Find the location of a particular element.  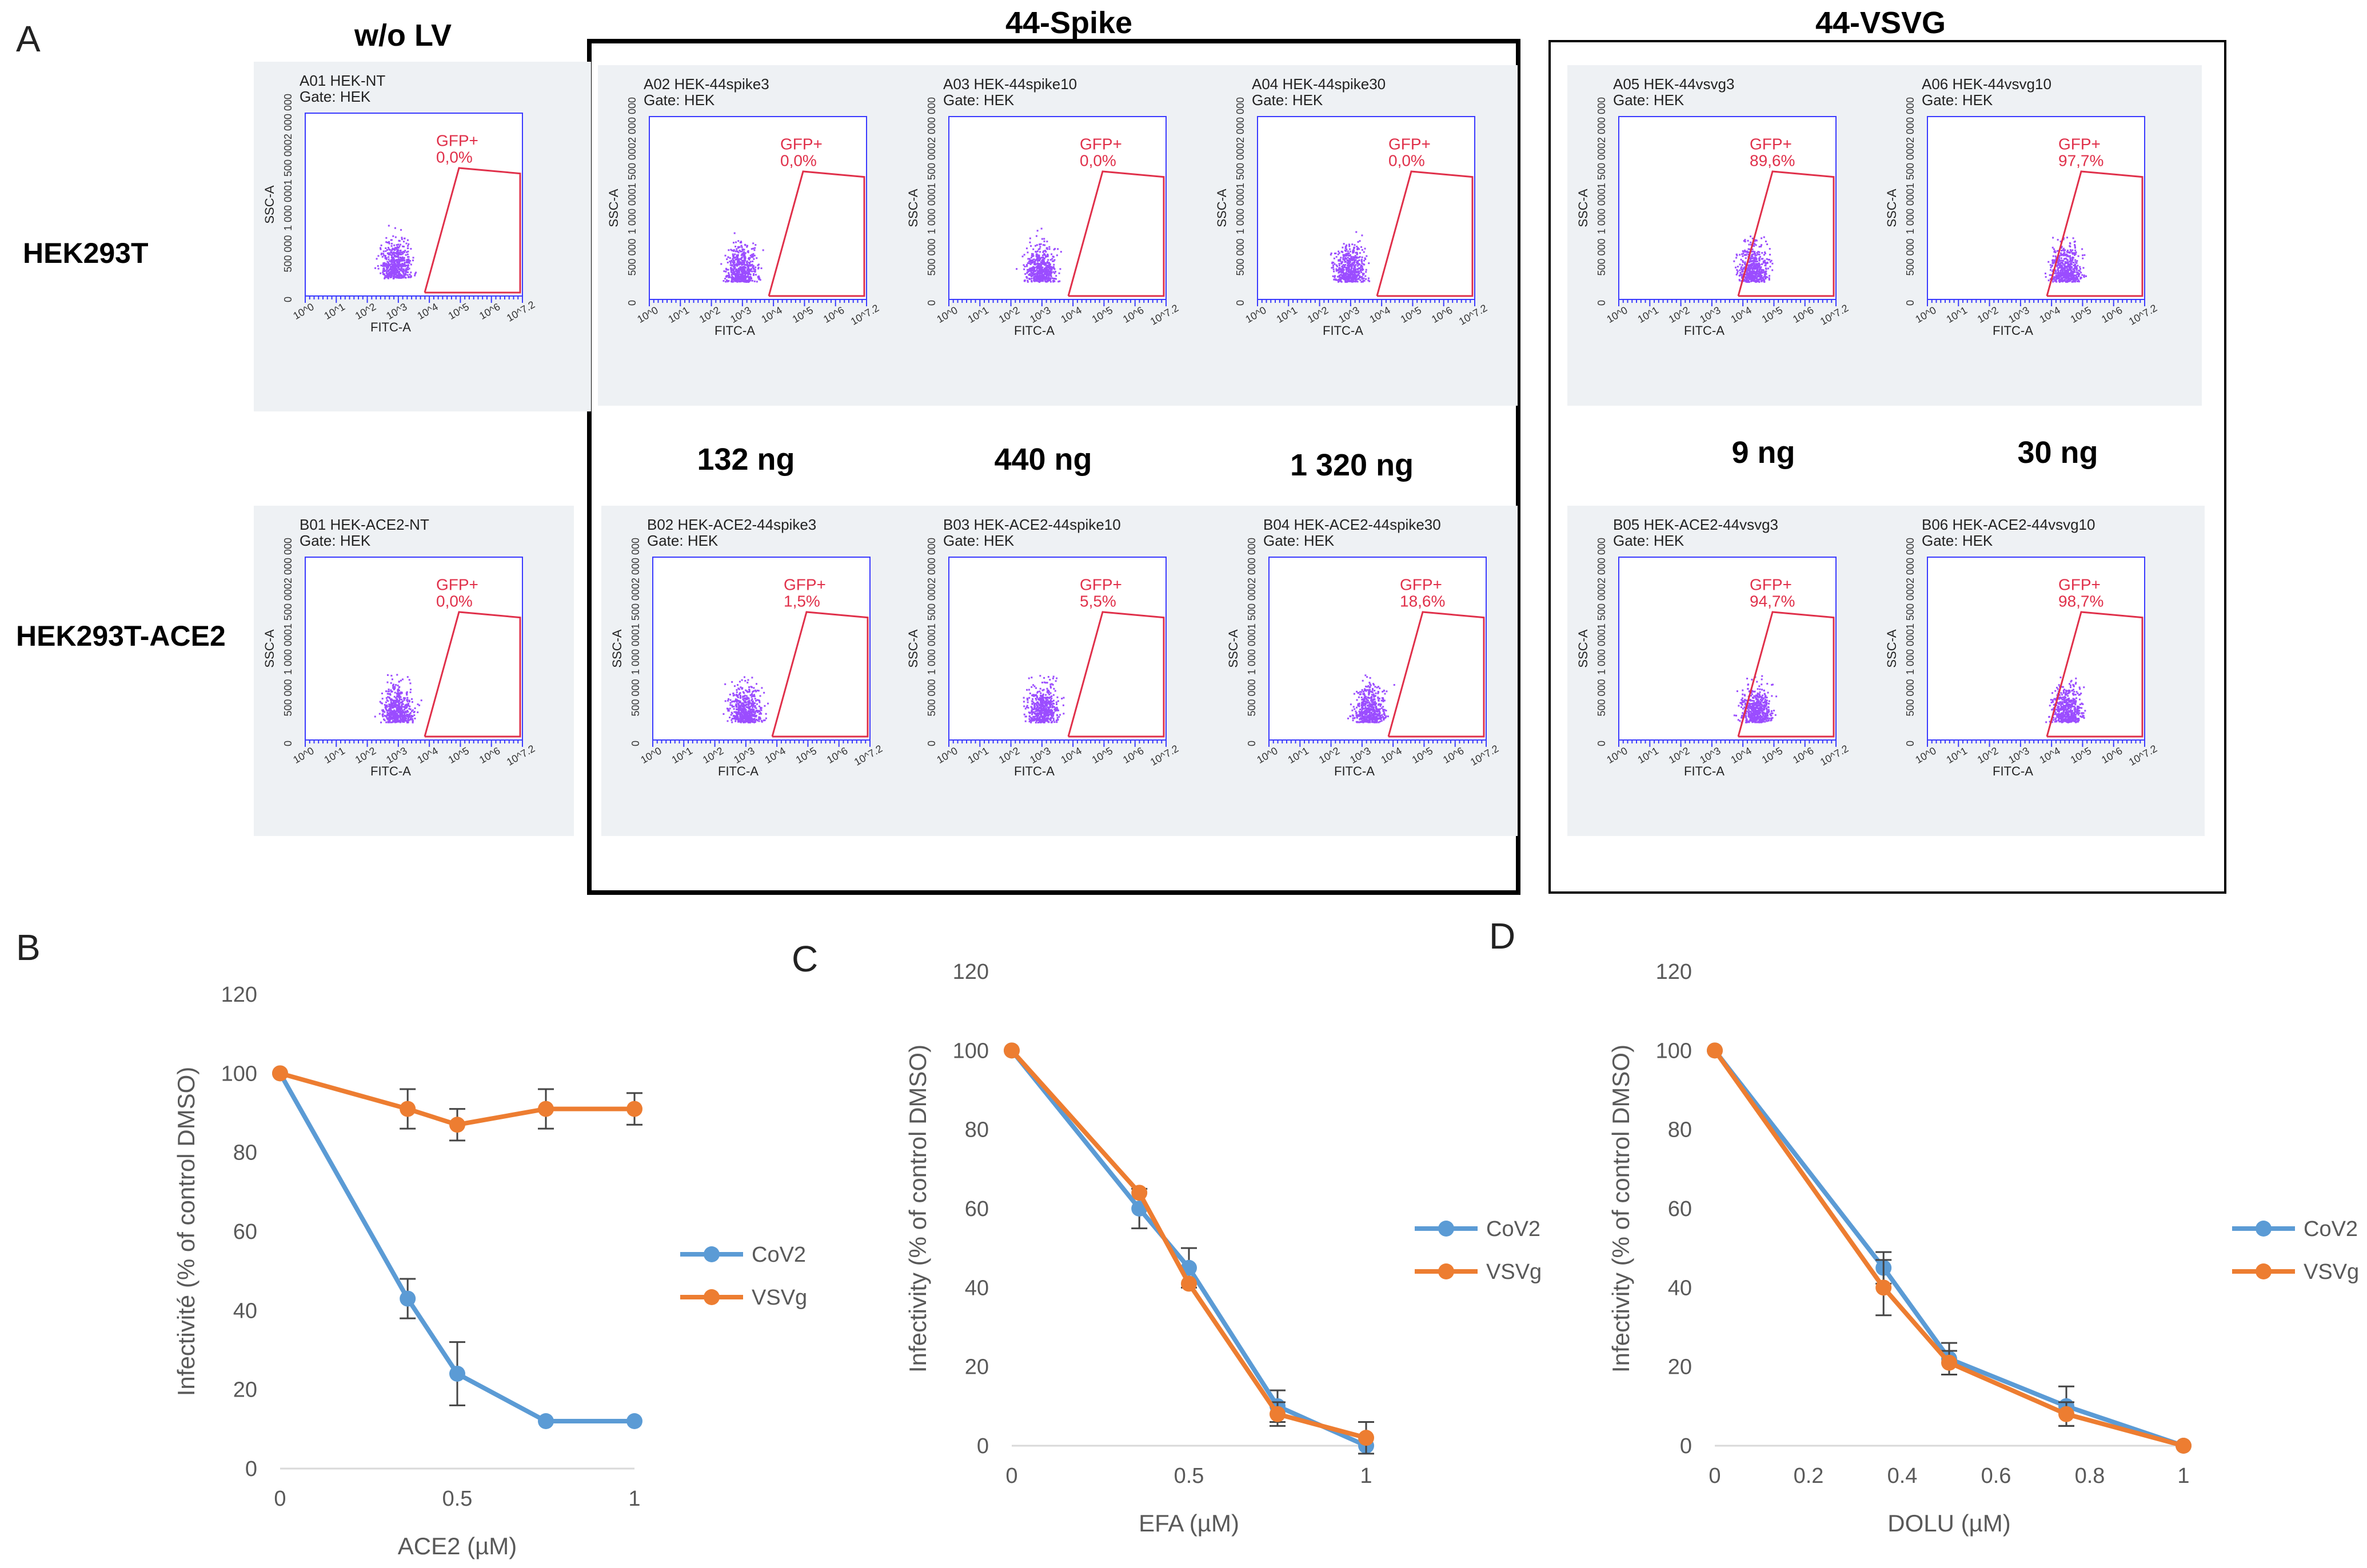

flow-plot-title: B02 HEK-ACE2-44spike3 is located at coordinates (731, 524).